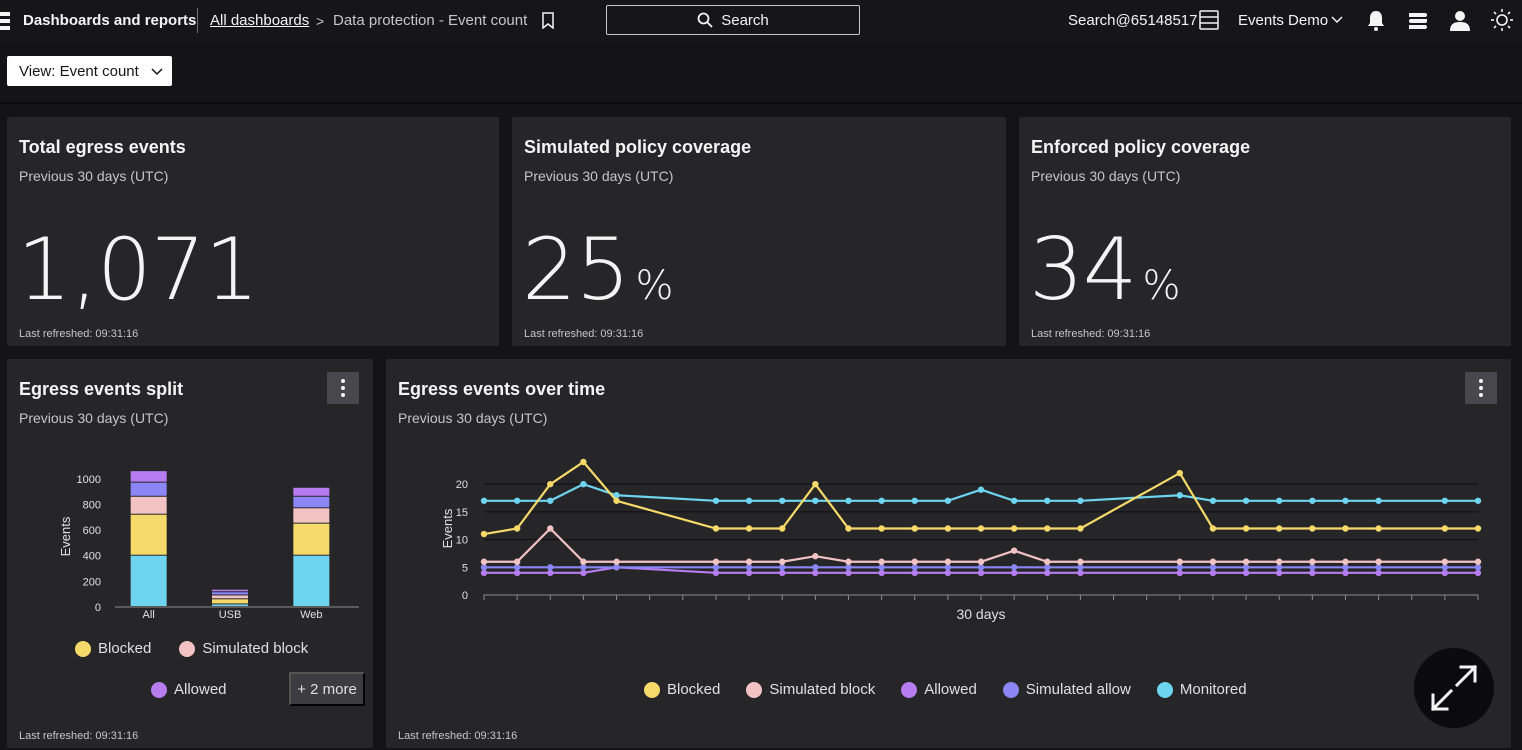  Describe the element at coordinates (1066, 689) in the screenshot. I see `legend-item-simulated-allow: Simulated allow` at that location.